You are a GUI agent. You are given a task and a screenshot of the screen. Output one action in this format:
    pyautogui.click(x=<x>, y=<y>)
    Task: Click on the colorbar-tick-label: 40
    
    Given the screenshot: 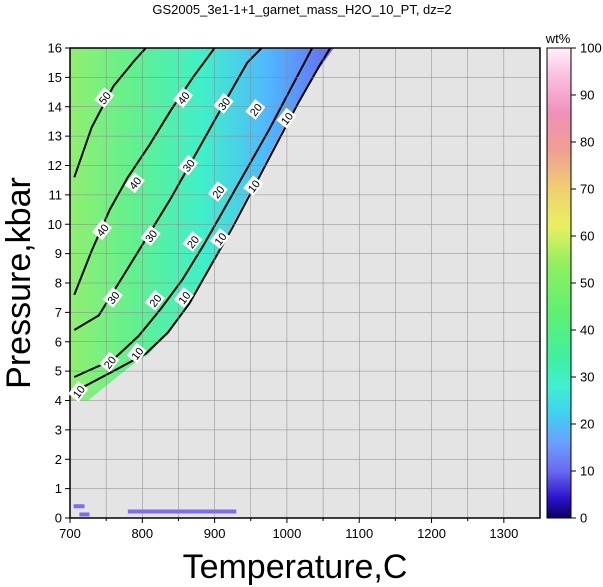 What is the action you would take?
    pyautogui.click(x=587, y=330)
    